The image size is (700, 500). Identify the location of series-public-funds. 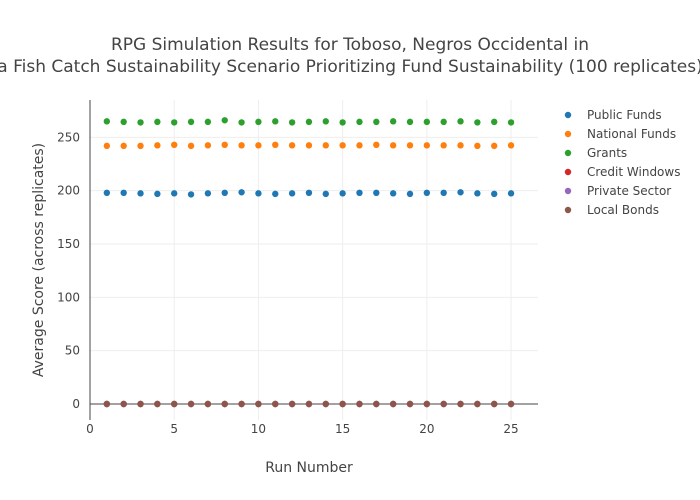
(309, 193).